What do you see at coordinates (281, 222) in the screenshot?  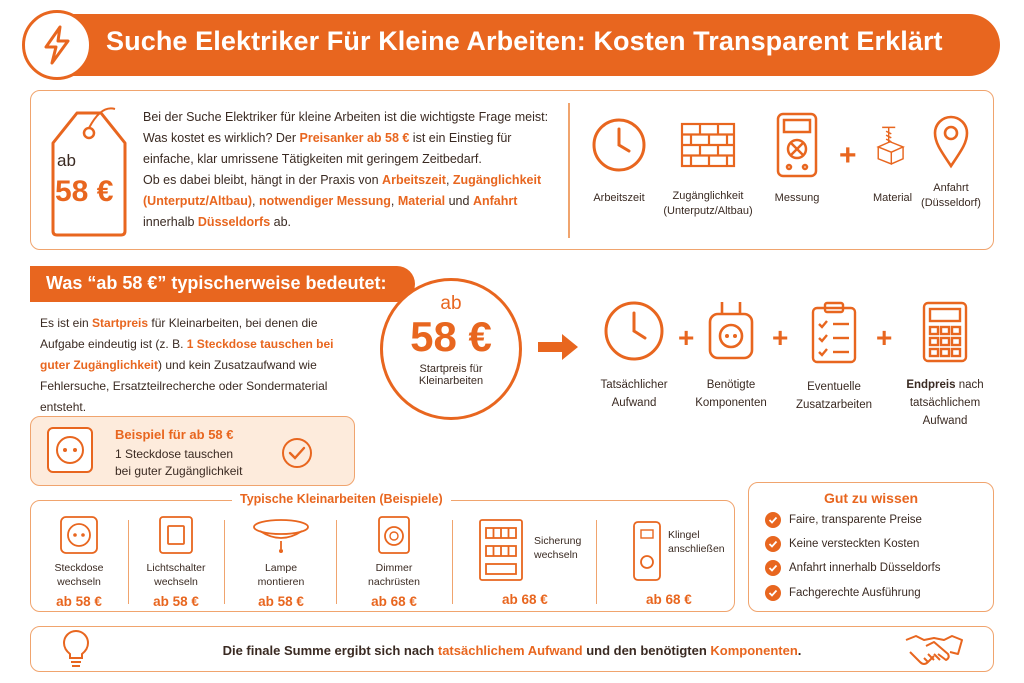 I see `body-text: ab.` at bounding box center [281, 222].